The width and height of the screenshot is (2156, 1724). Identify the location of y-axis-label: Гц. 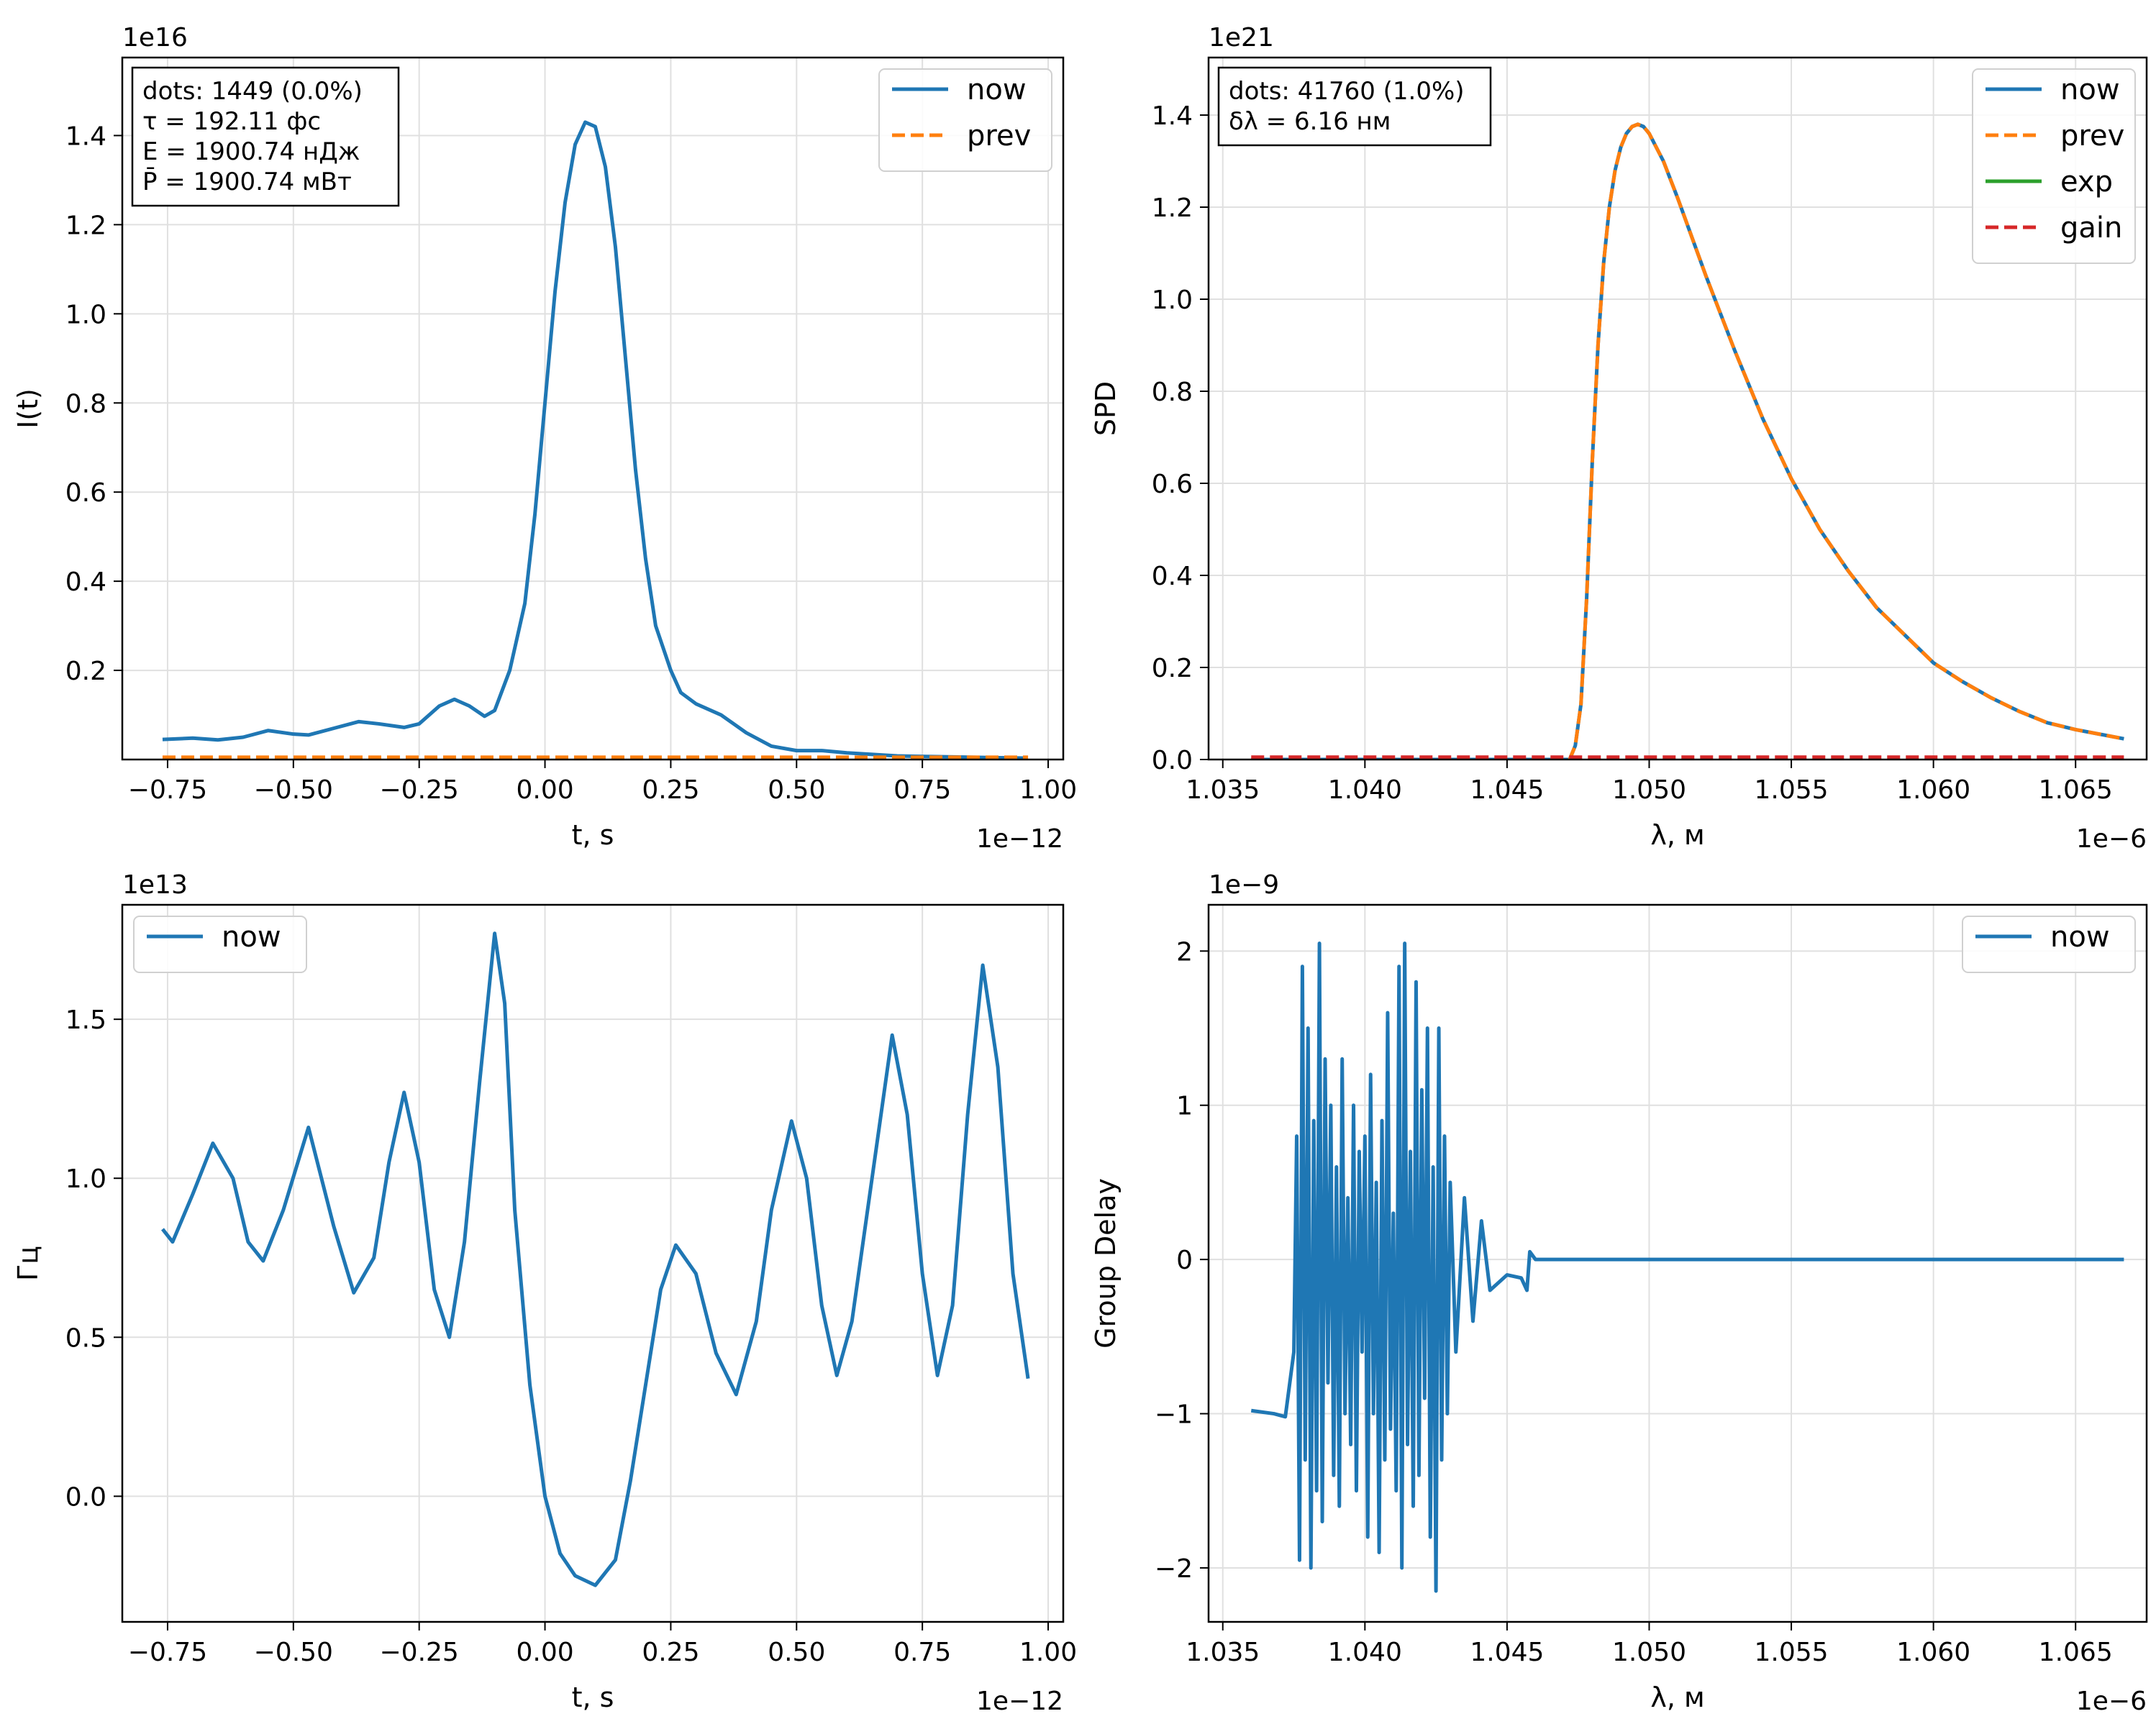
(28, 1263).